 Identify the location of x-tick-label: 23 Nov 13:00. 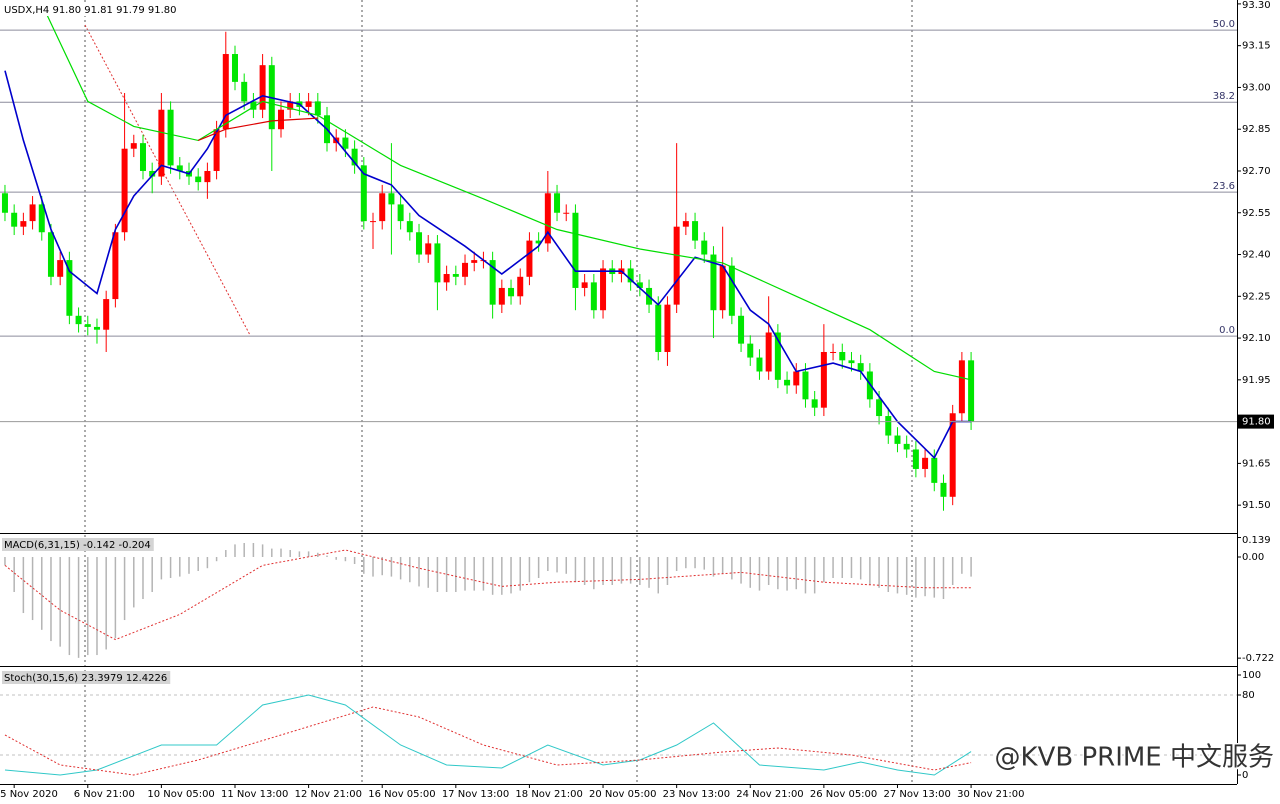
(696, 794).